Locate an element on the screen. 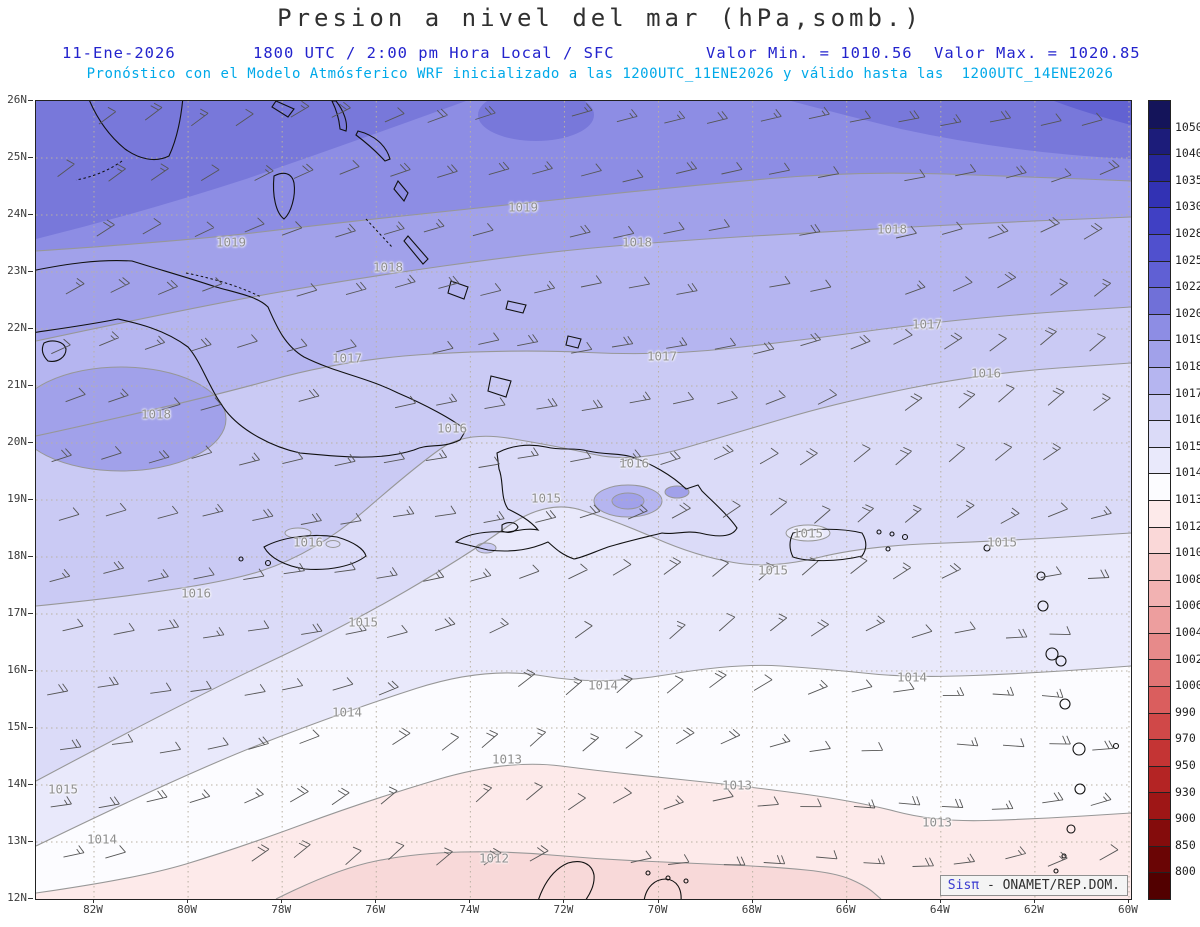 The height and width of the screenshot is (927, 1200). coastline-cuba is located at coordinates (251, 359).